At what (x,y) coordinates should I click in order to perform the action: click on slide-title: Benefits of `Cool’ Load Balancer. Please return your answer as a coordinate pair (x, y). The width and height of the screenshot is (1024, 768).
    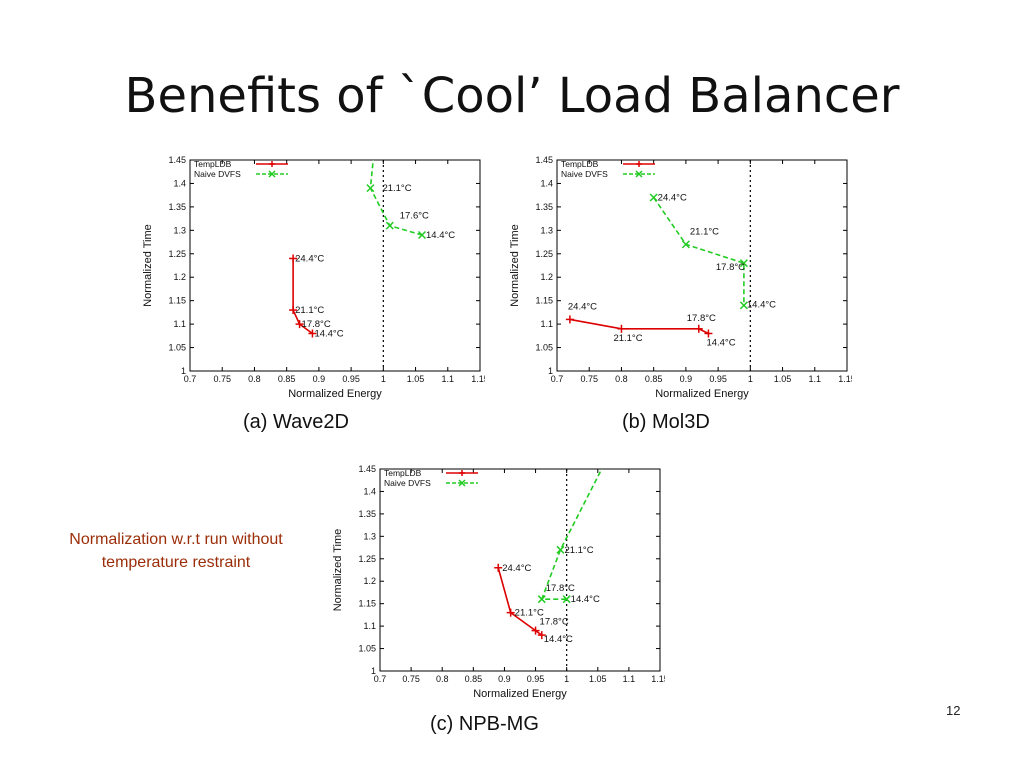
    Looking at the image, I should click on (512, 96).